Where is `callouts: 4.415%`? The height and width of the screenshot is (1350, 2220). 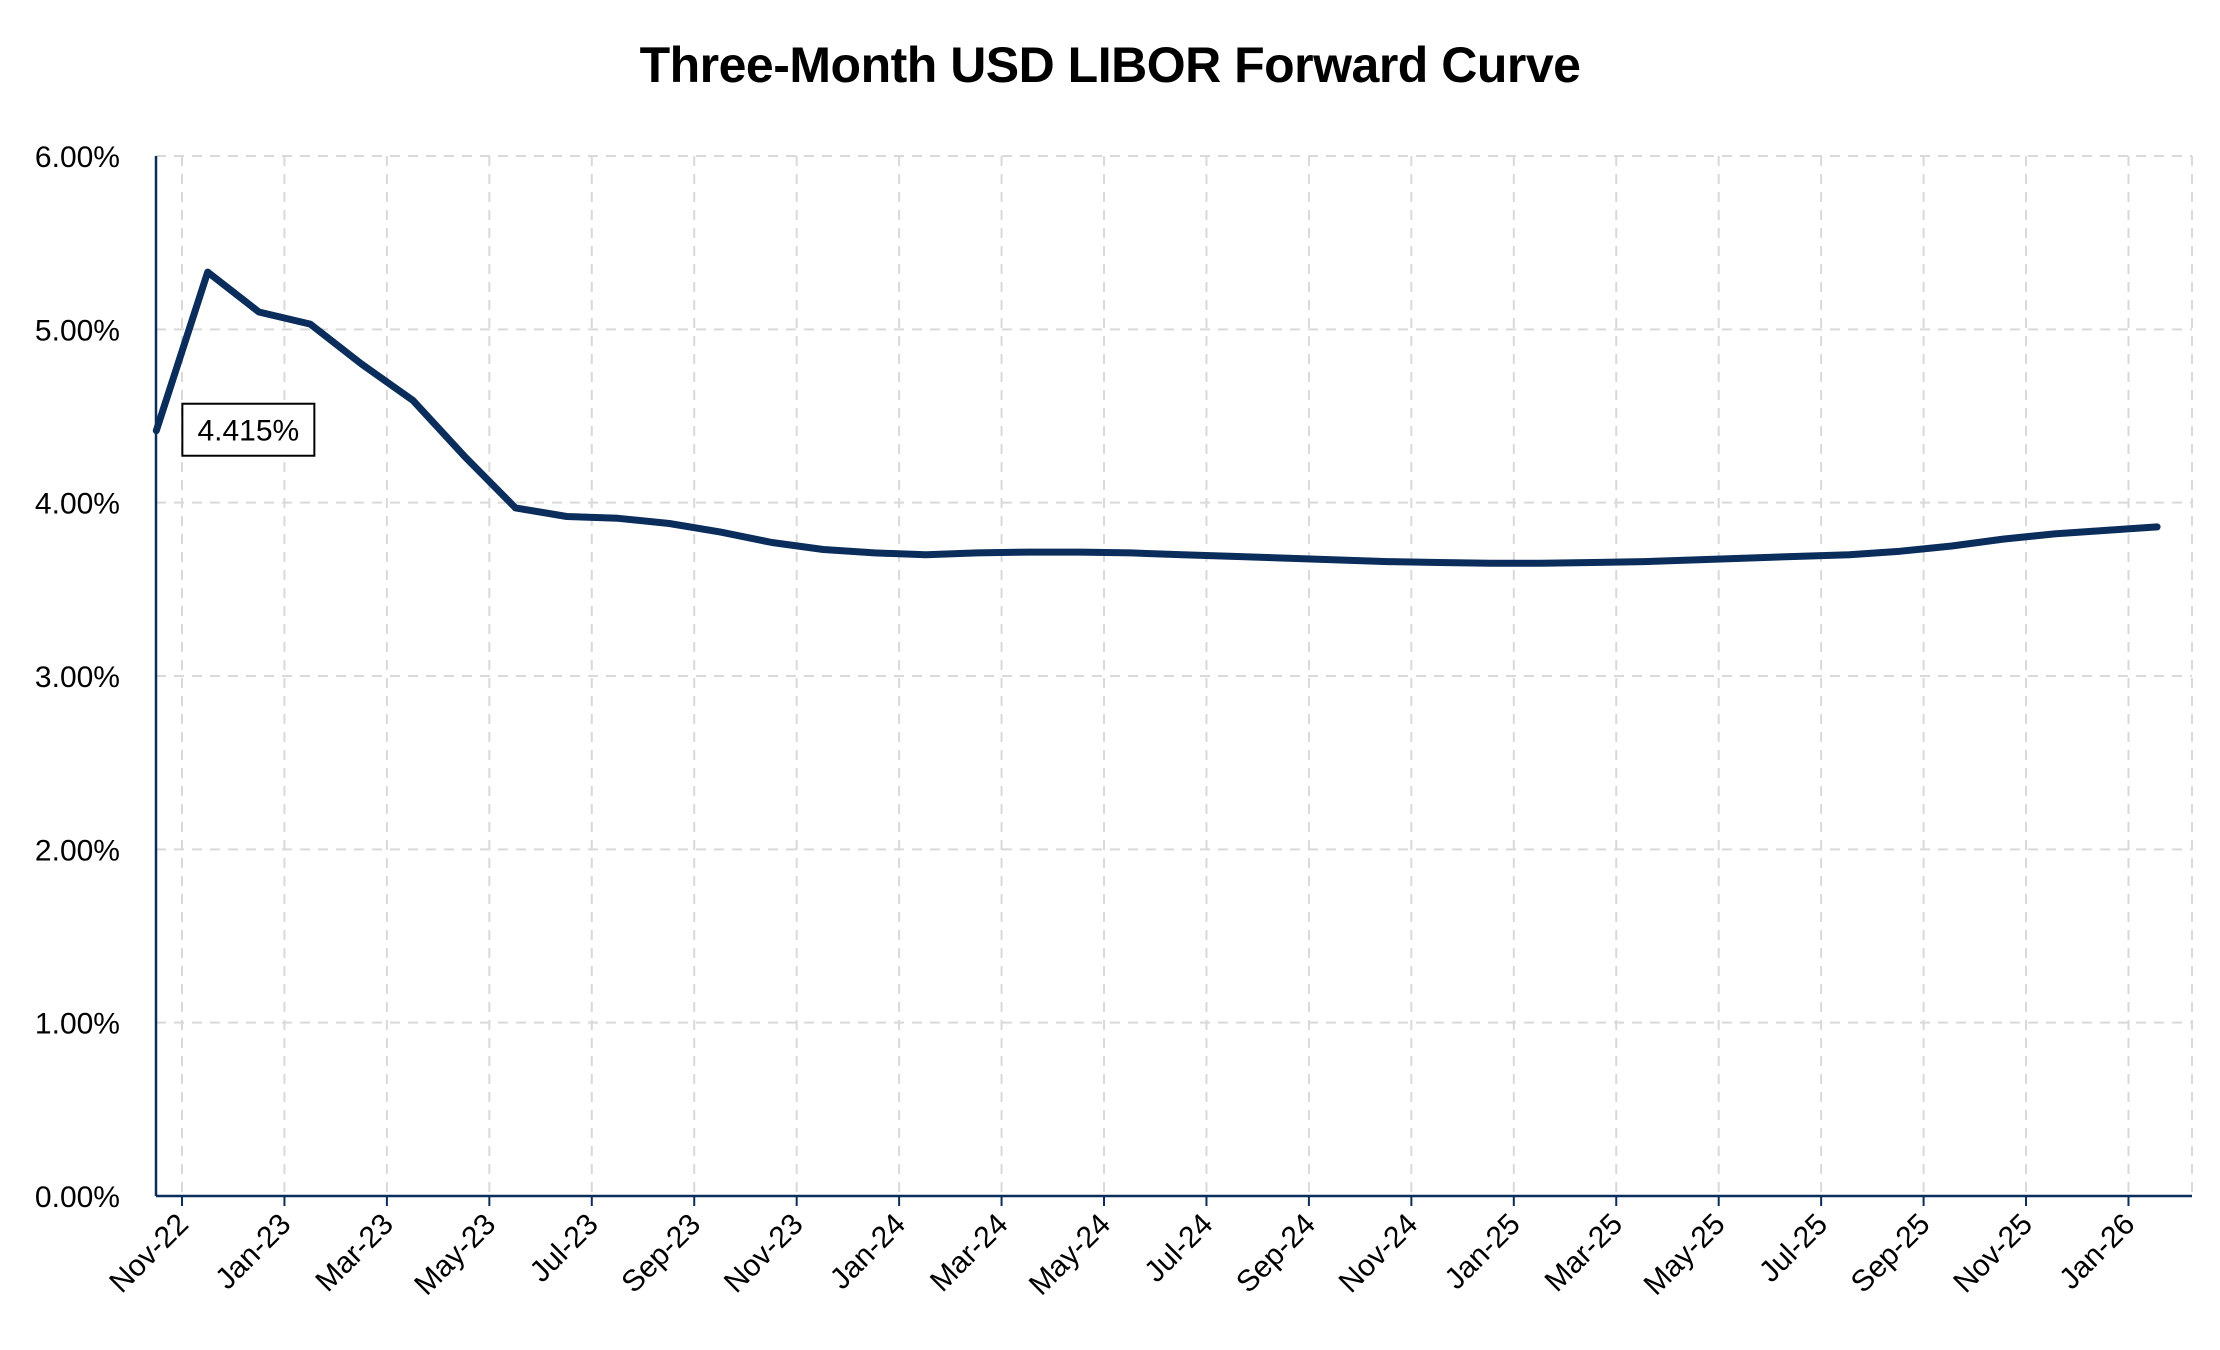 callouts: 4.415% is located at coordinates (248, 429).